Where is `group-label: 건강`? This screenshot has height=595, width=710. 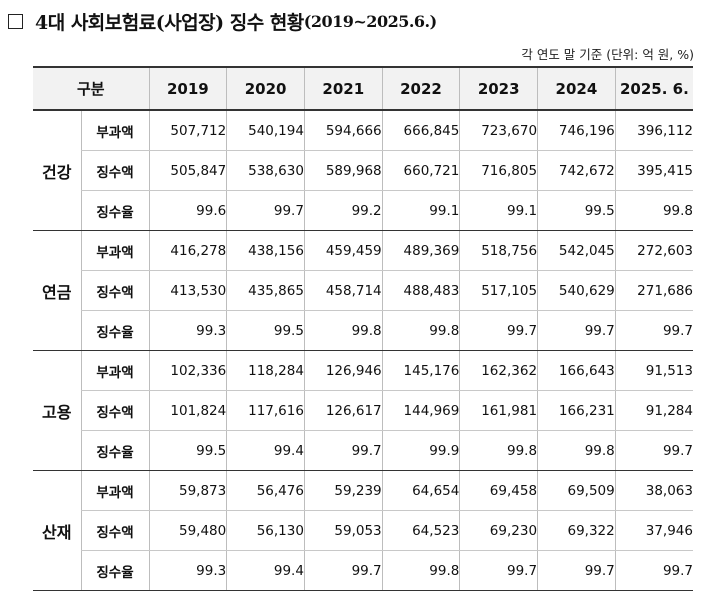 group-label: 건강 is located at coordinates (57, 170).